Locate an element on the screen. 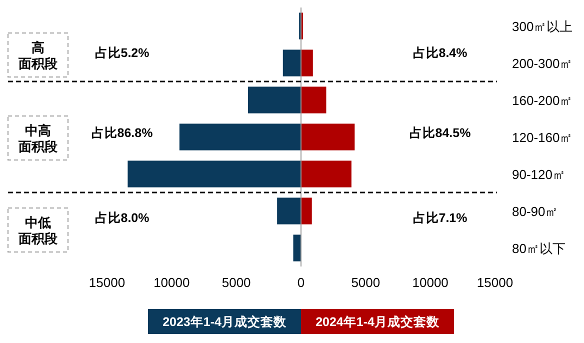  annotation: 占比7.1% is located at coordinates (440, 218).